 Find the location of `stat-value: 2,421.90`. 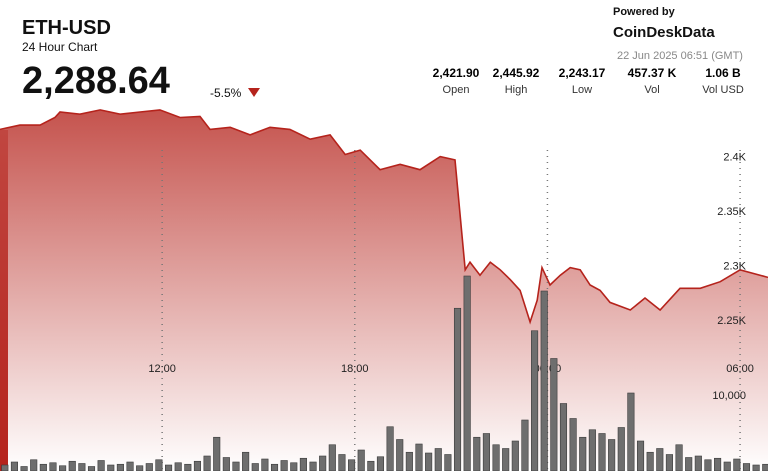

stat-value: 2,421.90 is located at coordinates (456, 73).